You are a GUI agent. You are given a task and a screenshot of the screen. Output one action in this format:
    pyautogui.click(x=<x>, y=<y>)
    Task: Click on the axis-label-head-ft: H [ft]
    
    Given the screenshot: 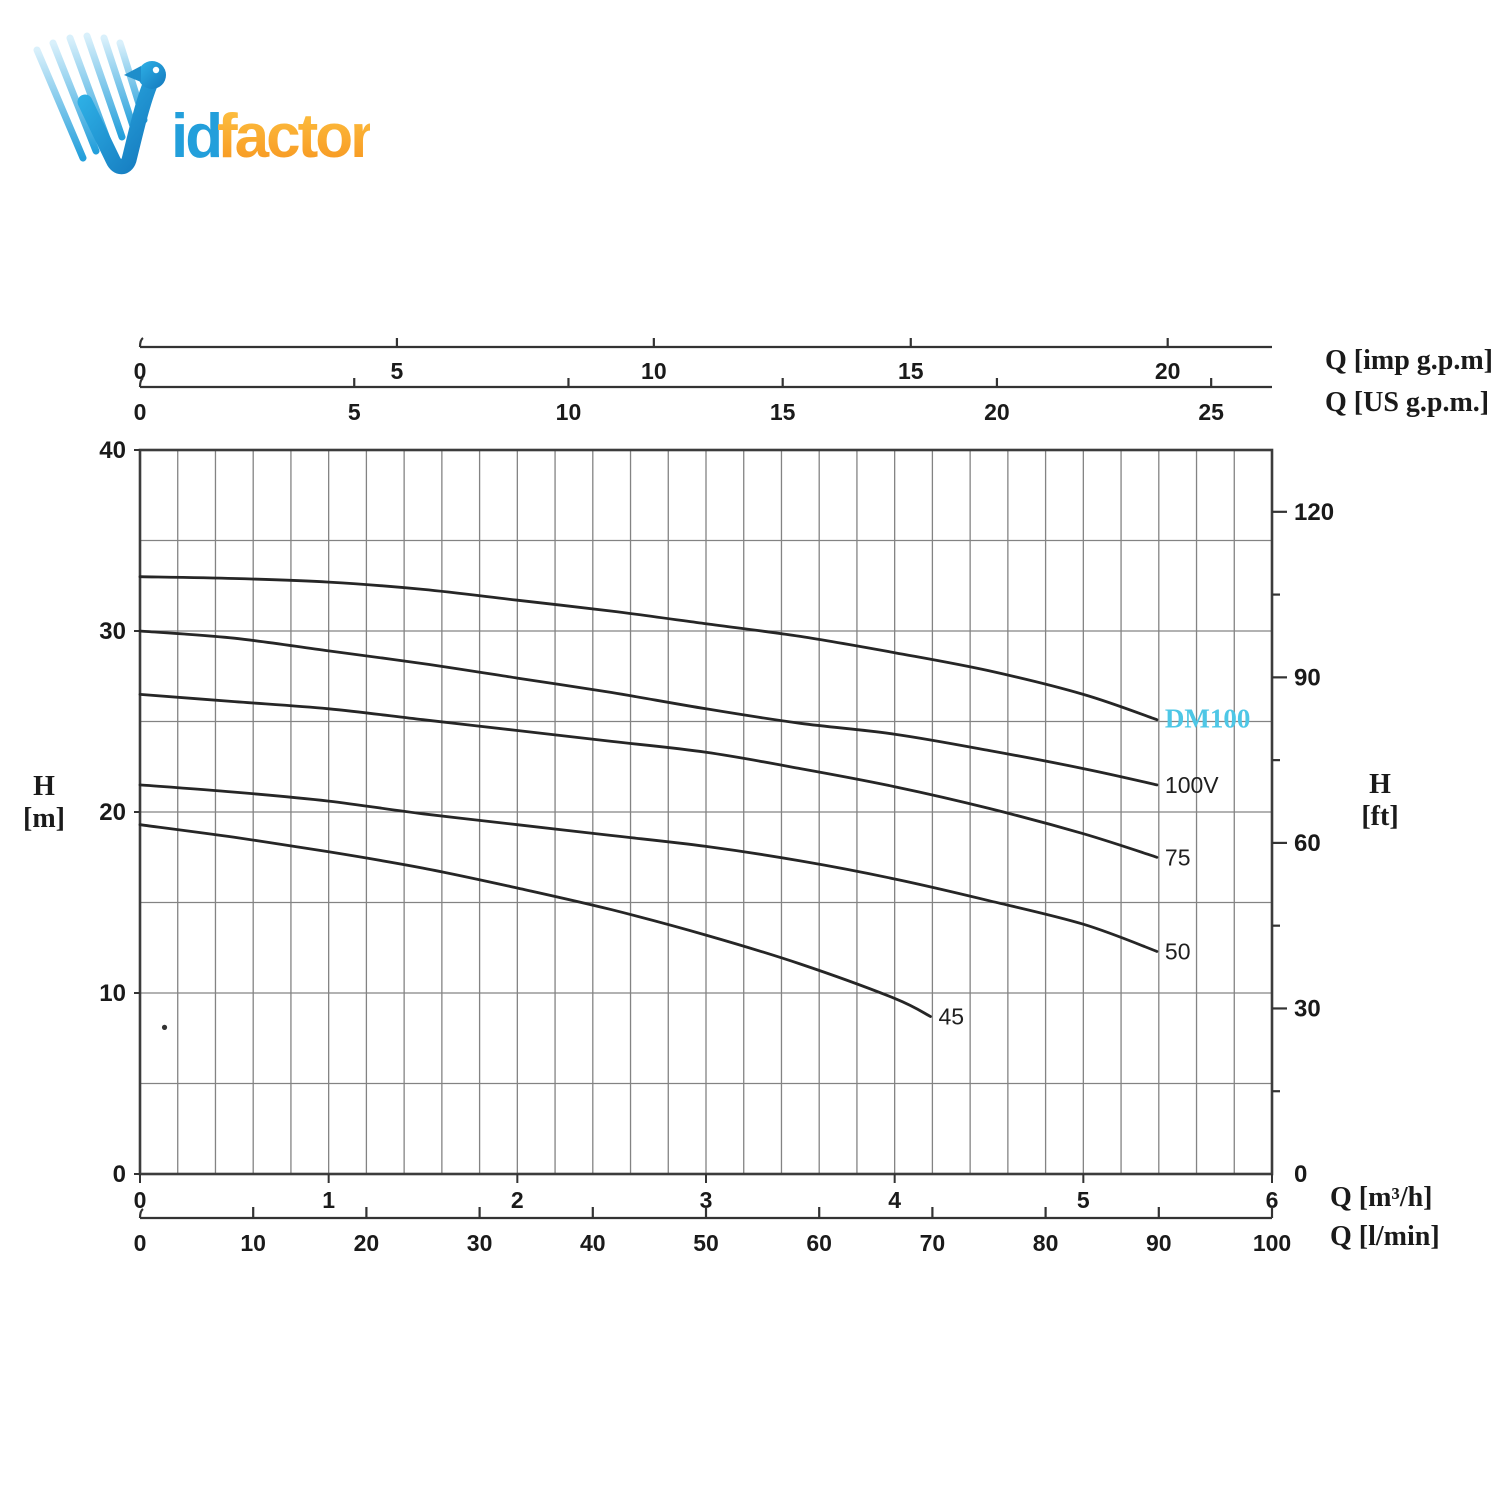 What is the action you would take?
    pyautogui.click(x=1380, y=801)
    